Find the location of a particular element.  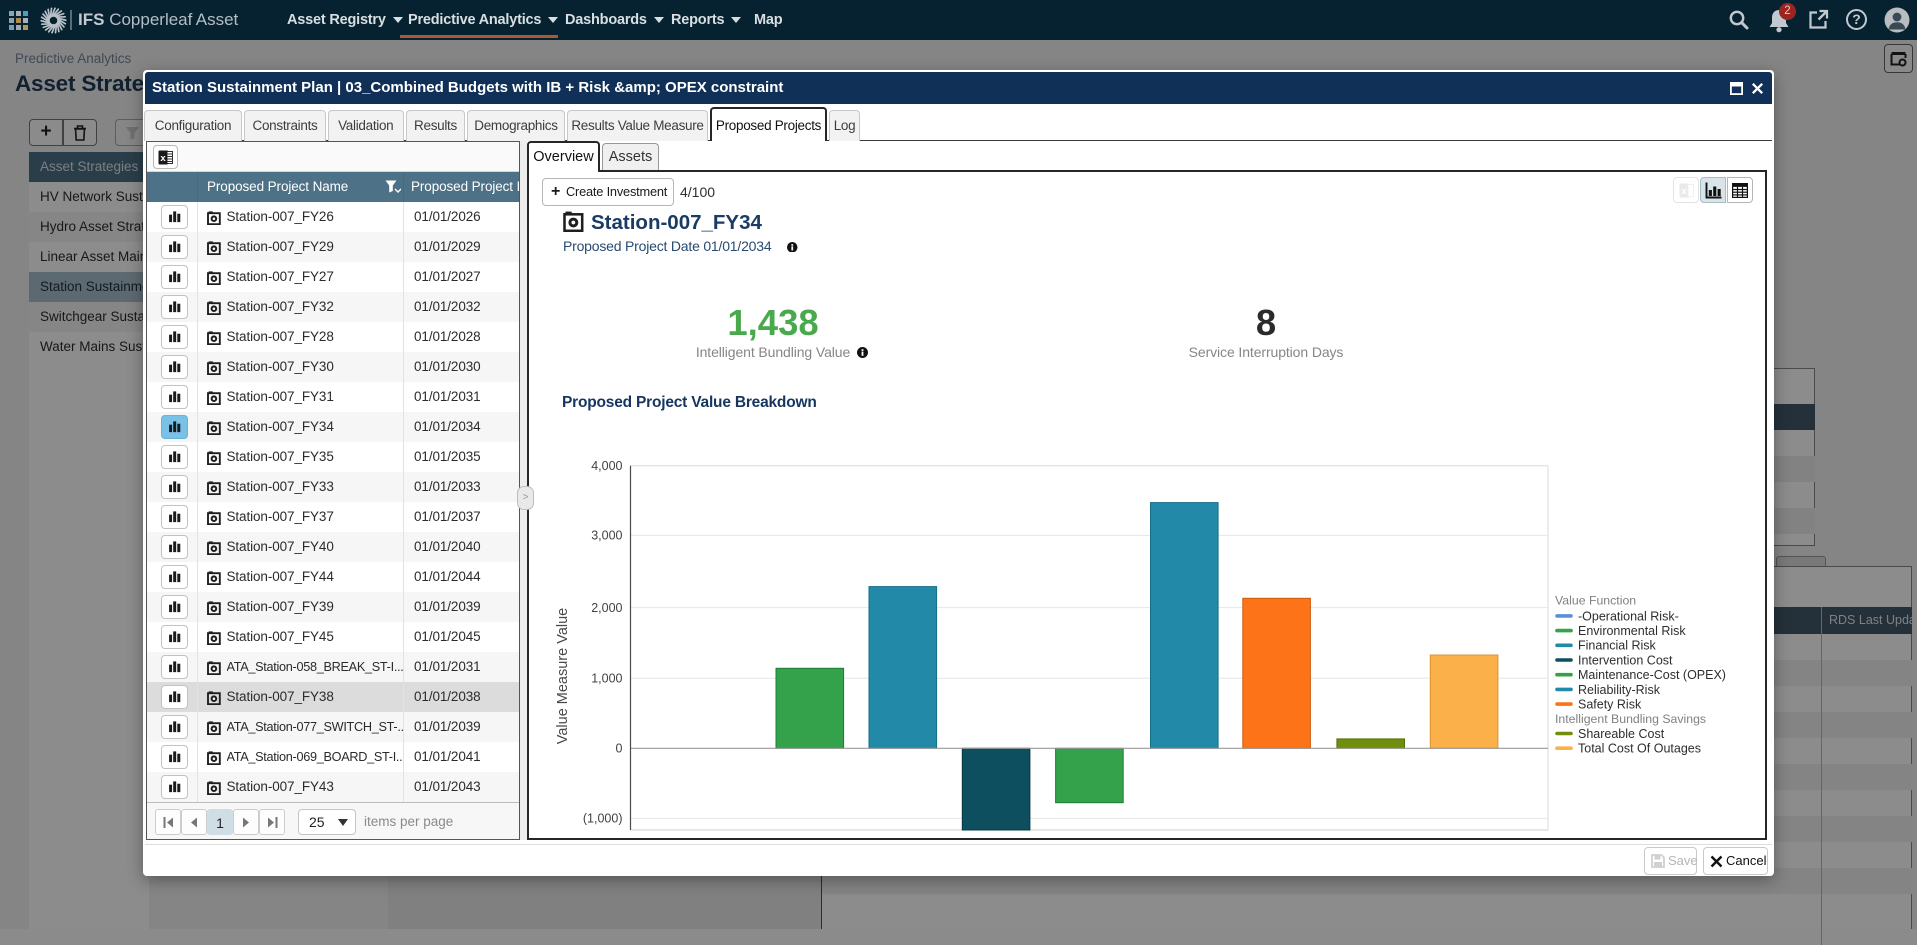

svg-text: Intelligent Bundling Savings is located at coordinates (1630, 719).